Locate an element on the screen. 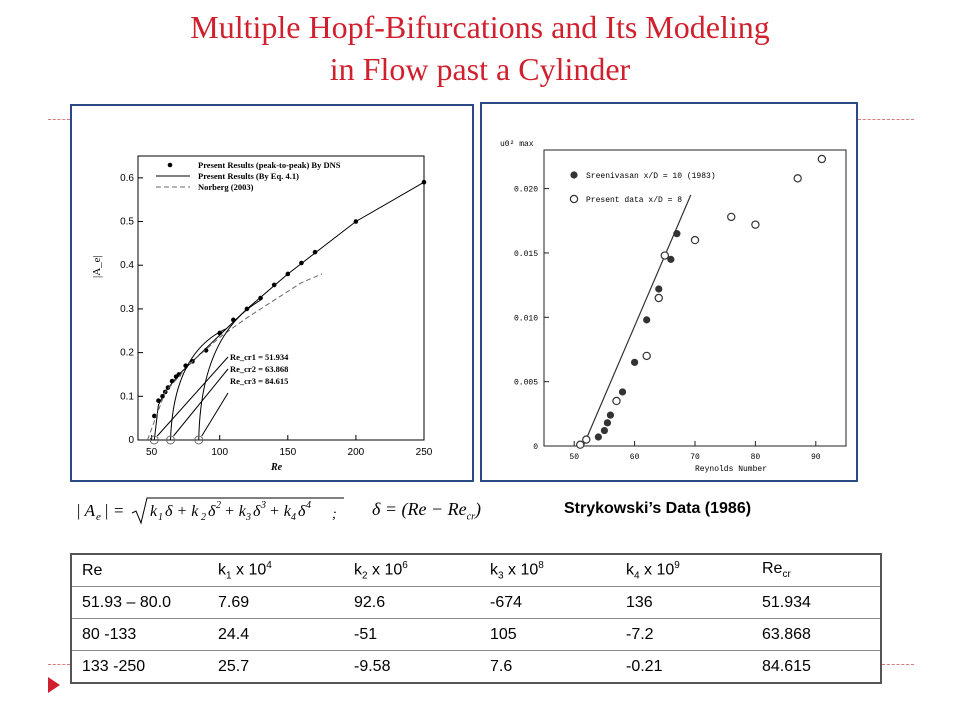 The height and width of the screenshot is (720, 960). x-tick-label: 200 is located at coordinates (356, 452).